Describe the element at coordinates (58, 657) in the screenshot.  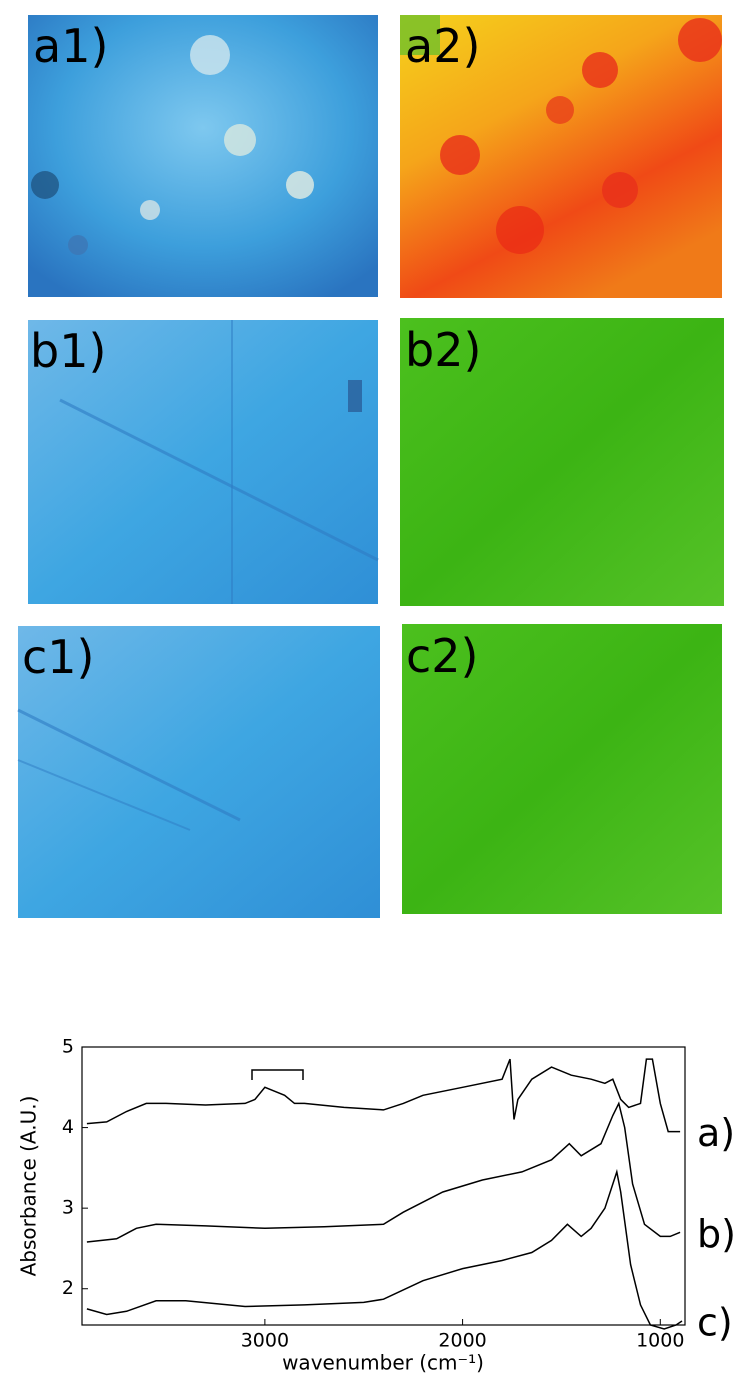
I see `panel-label: c1)` at that location.